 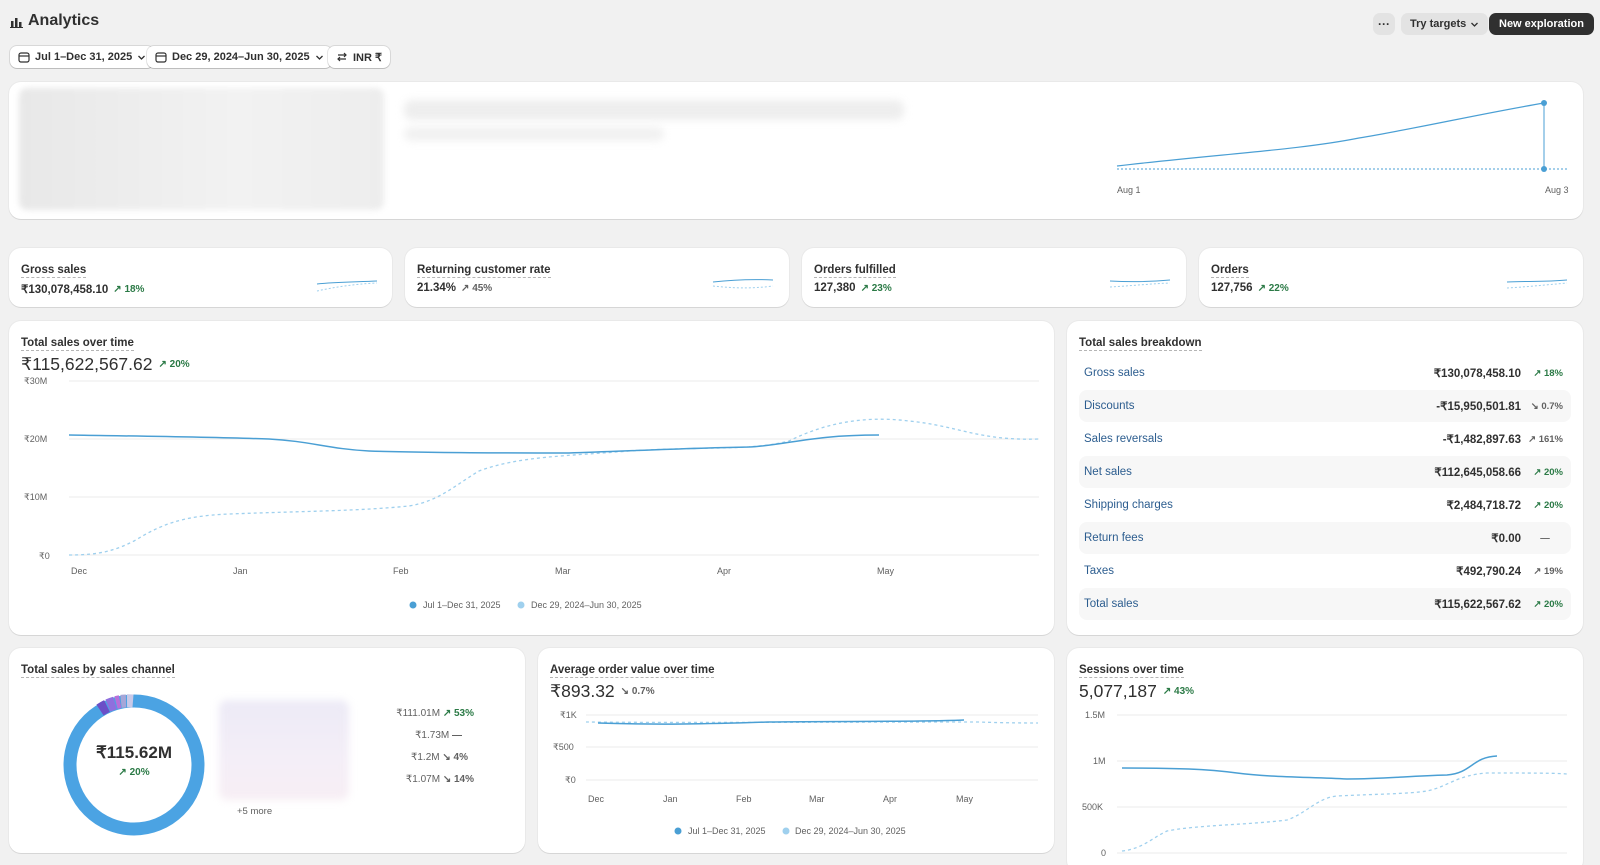 I want to click on card-title: Average order value over time, so click(x=632, y=671).